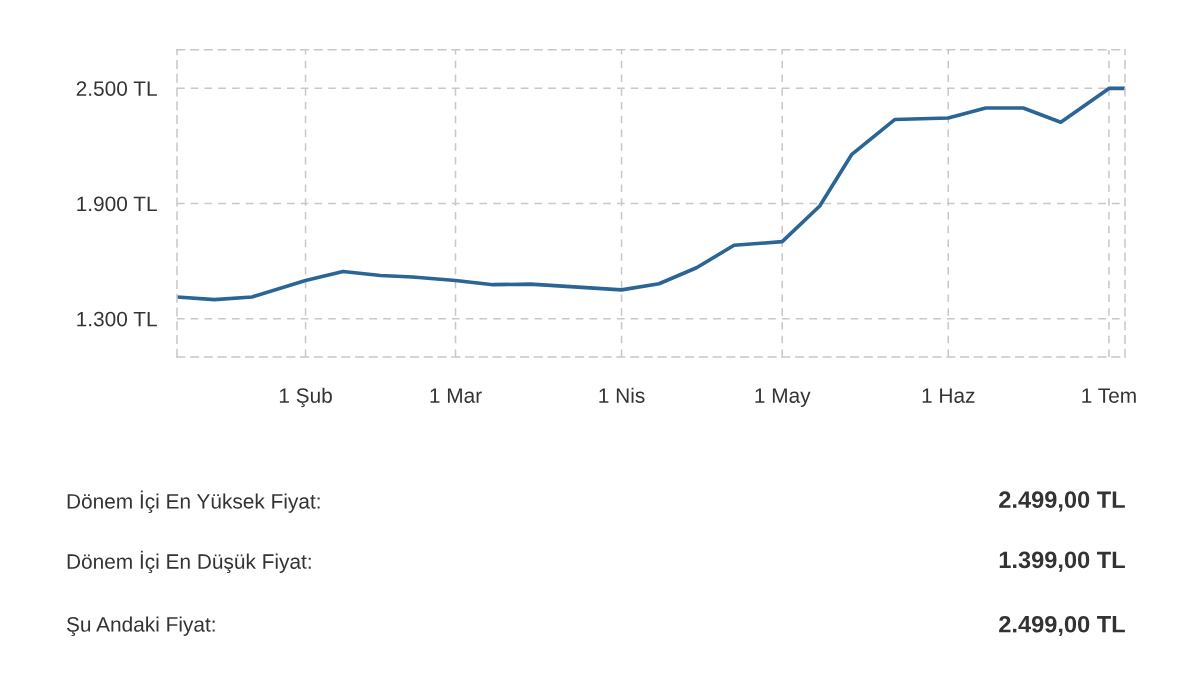 The height and width of the screenshot is (692, 1200). I want to click on y-tick-label: 2.500 TL, so click(116, 88).